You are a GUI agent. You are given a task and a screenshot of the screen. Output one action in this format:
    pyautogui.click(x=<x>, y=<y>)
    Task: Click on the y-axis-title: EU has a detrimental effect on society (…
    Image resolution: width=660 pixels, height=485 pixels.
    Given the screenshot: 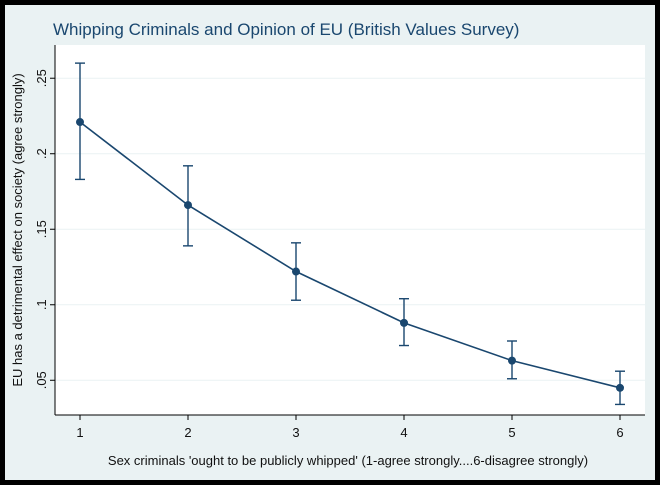 What is the action you would take?
    pyautogui.click(x=17, y=229)
    